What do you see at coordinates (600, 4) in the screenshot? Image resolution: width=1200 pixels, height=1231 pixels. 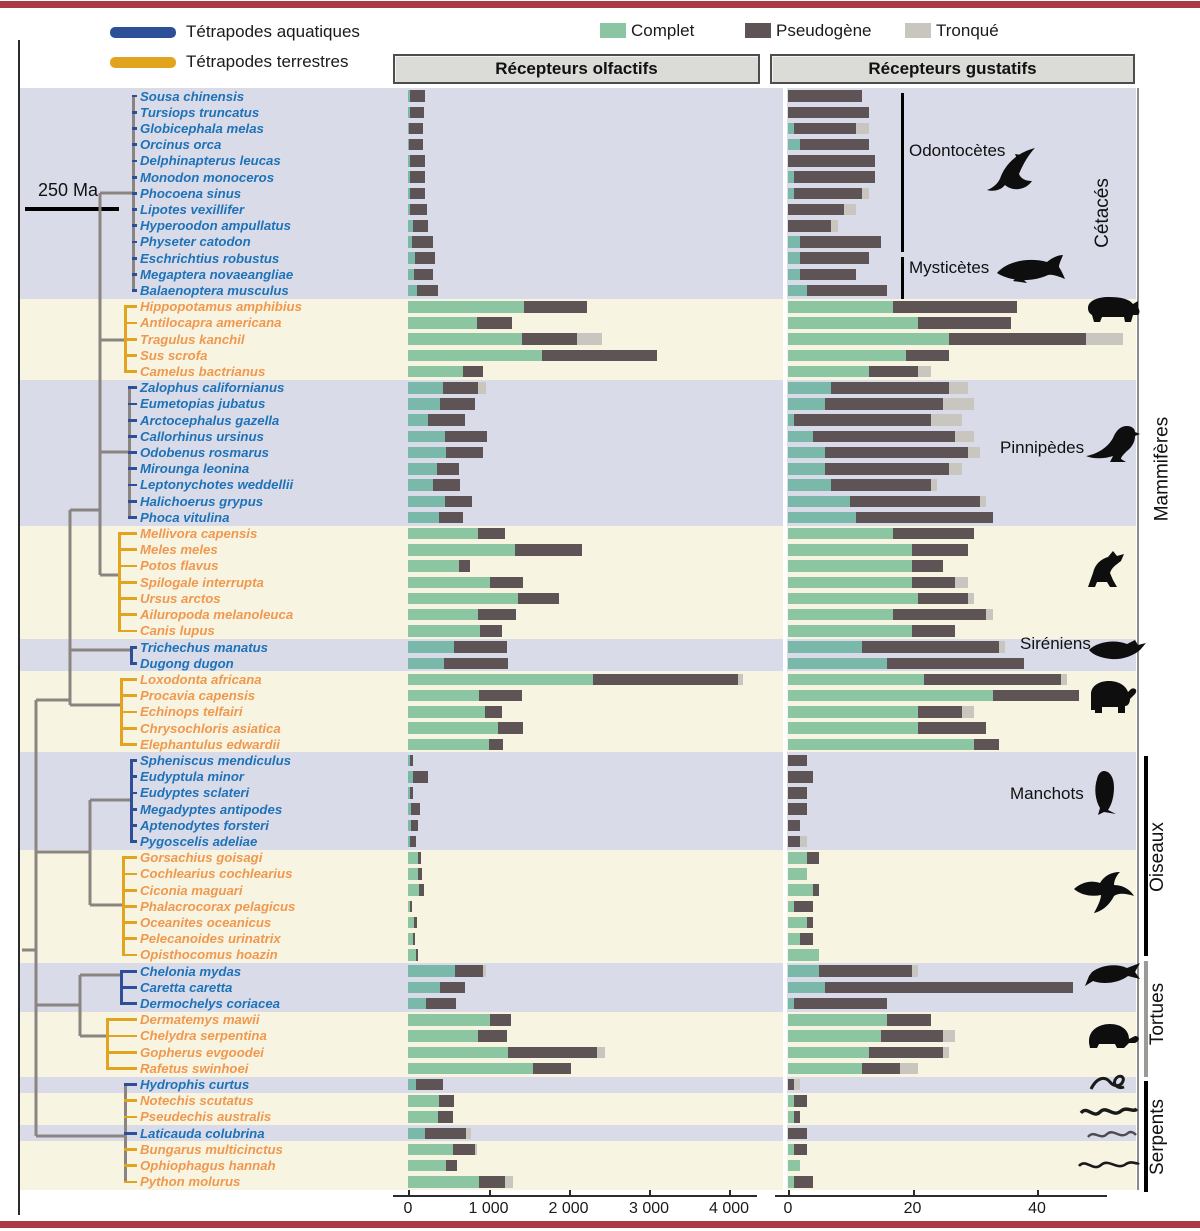 I see `top-border` at bounding box center [600, 4].